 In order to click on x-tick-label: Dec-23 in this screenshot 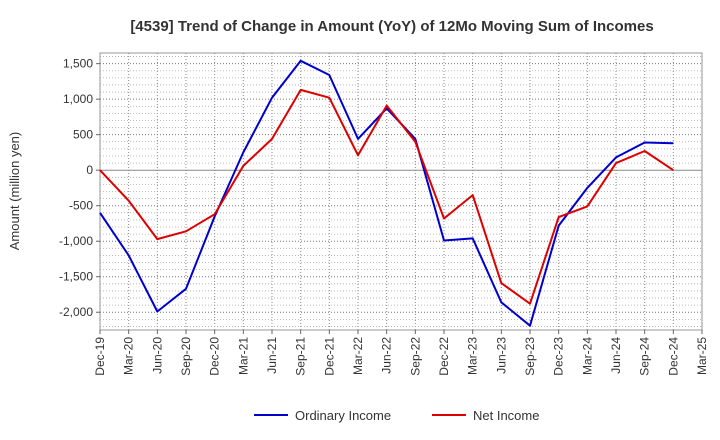, I will do `click(559, 356)`.